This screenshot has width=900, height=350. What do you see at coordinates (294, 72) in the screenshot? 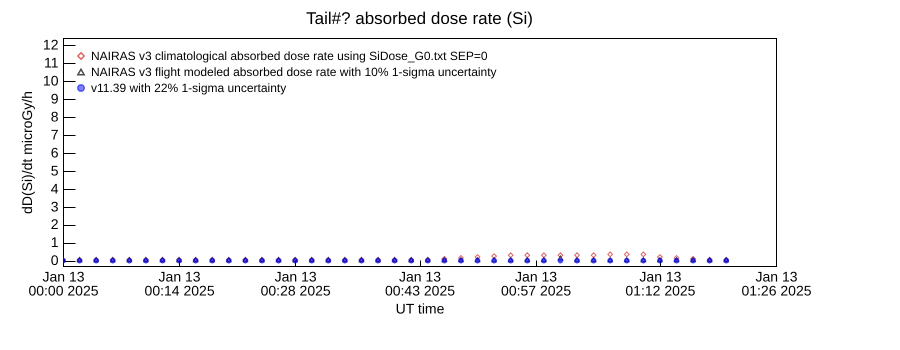
I see `legend-label: NAIRAS v3 flight modeled absorbed dose rate with 10% 1-sigma uncertainty` at bounding box center [294, 72].